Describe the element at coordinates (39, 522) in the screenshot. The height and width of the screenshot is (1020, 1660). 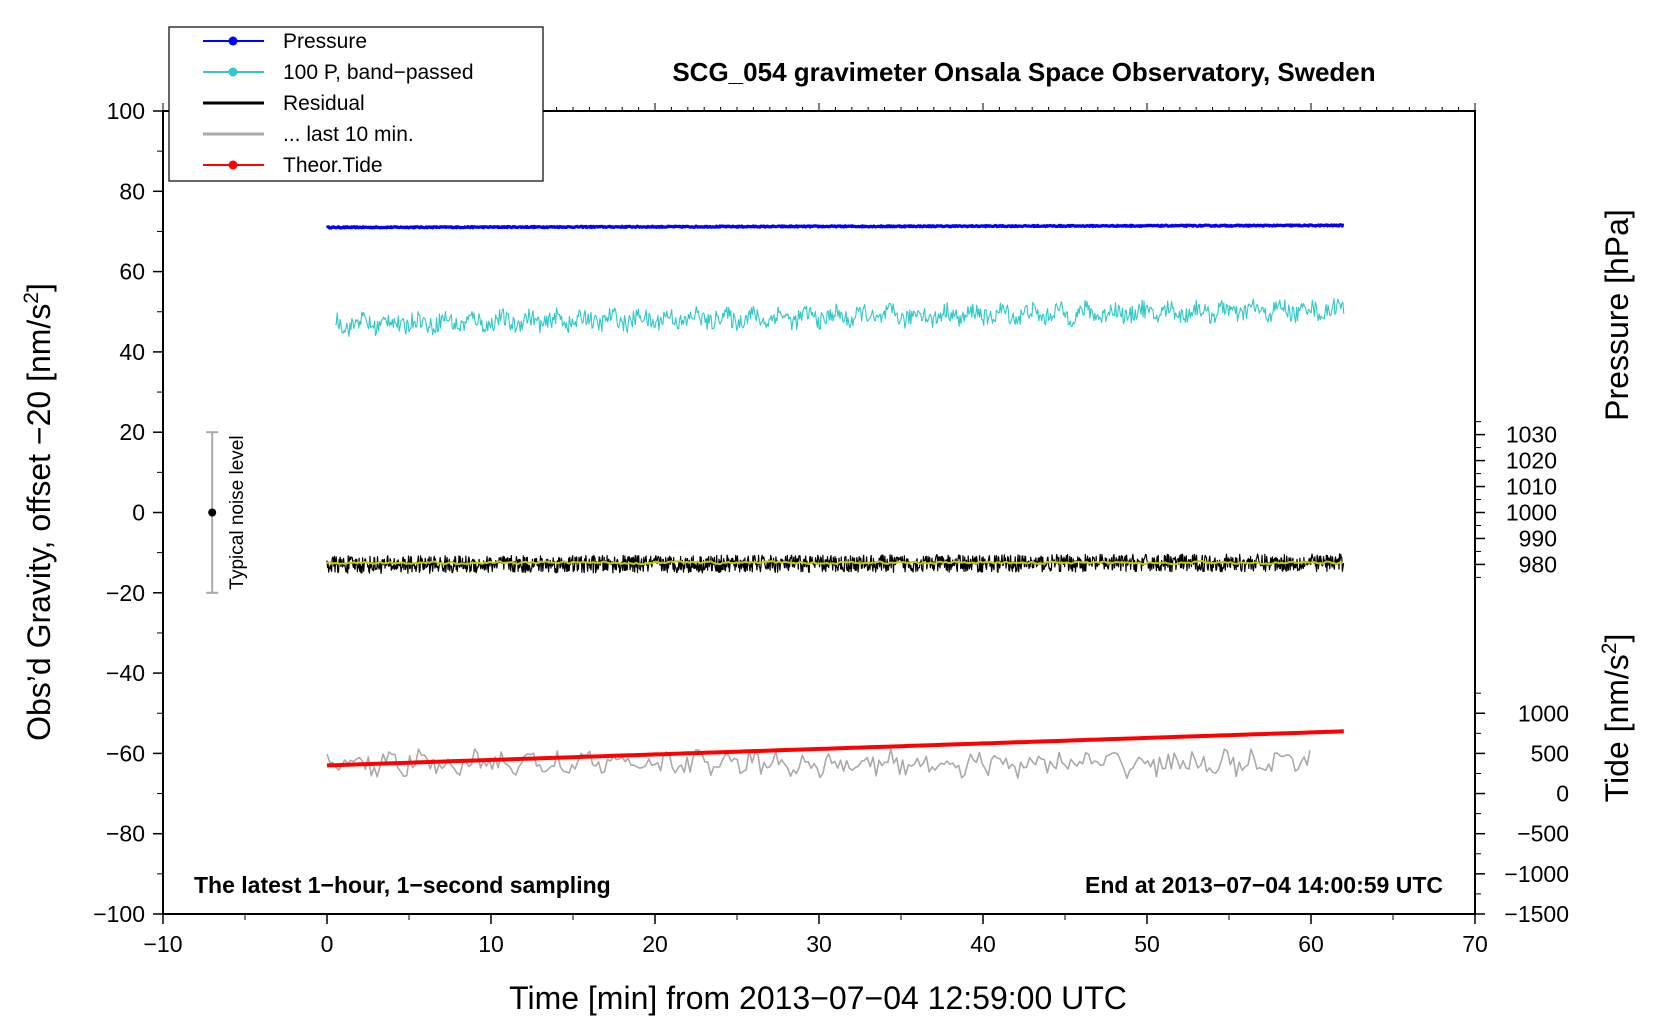
I see `y-axis-title-main: Obs’d Gravity, offset −20 [nm/s` at that location.